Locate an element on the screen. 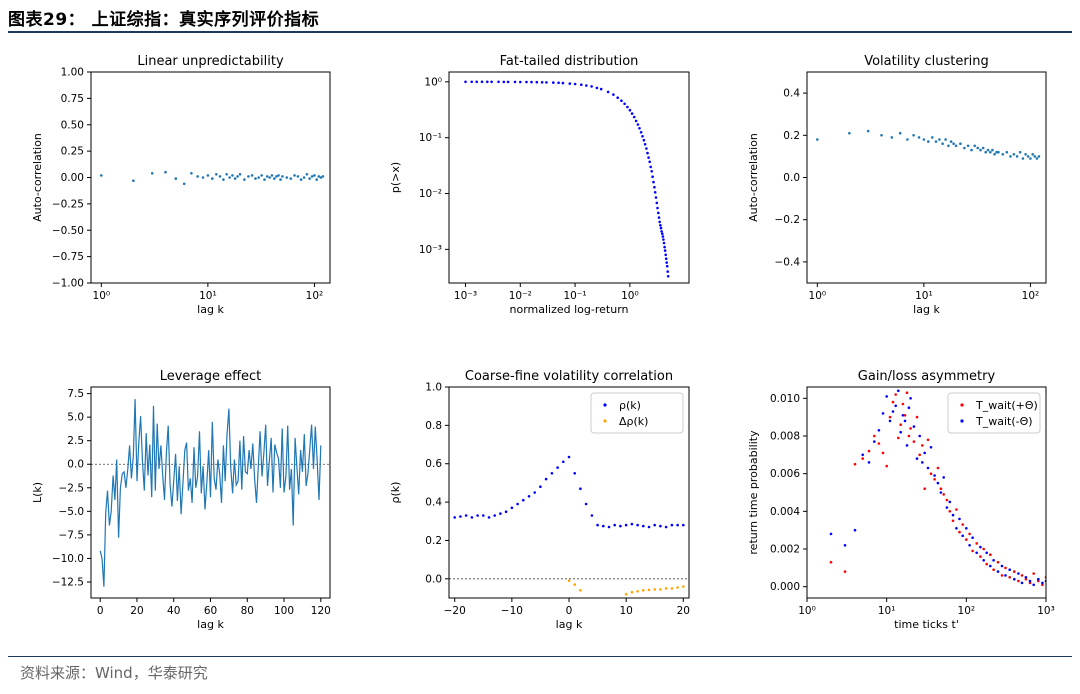  y-axis-label: ρ(k) is located at coordinates (395, 493).